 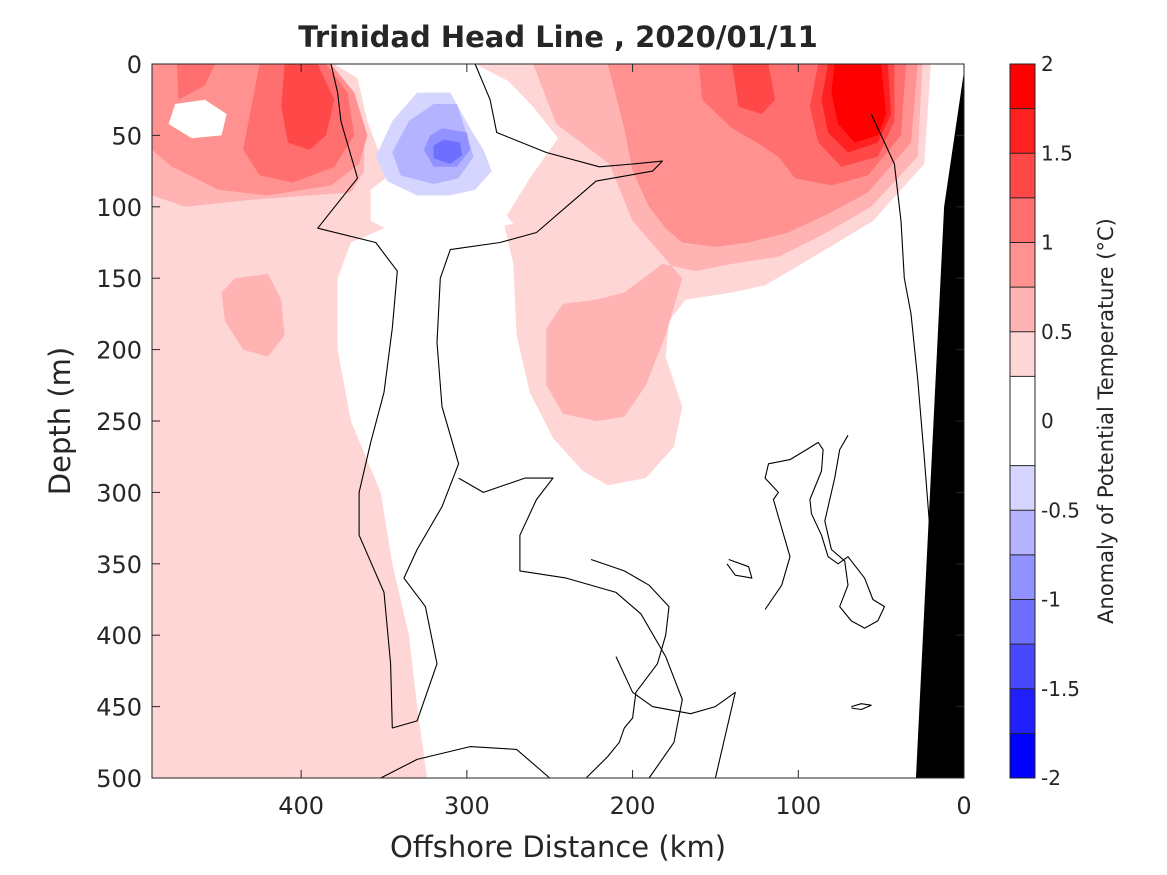 What do you see at coordinates (119, 779) in the screenshot?
I see `y-tick-label: 500` at bounding box center [119, 779].